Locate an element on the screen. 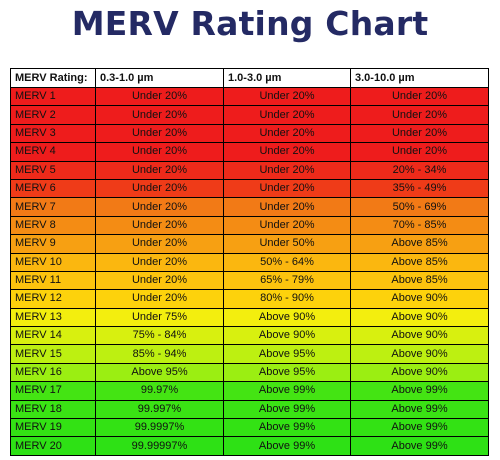  table-row: MERV 12 Under 20% 80% - 90% Above 90% is located at coordinates (249, 299).